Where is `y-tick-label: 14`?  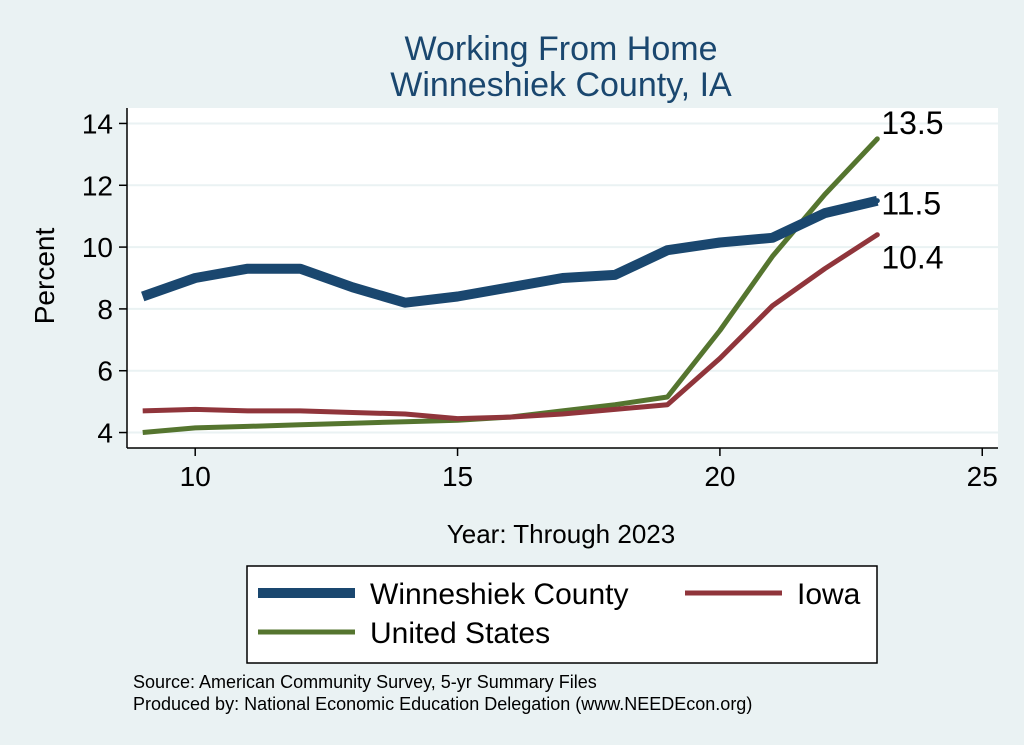
y-tick-label: 14 is located at coordinates (97, 123).